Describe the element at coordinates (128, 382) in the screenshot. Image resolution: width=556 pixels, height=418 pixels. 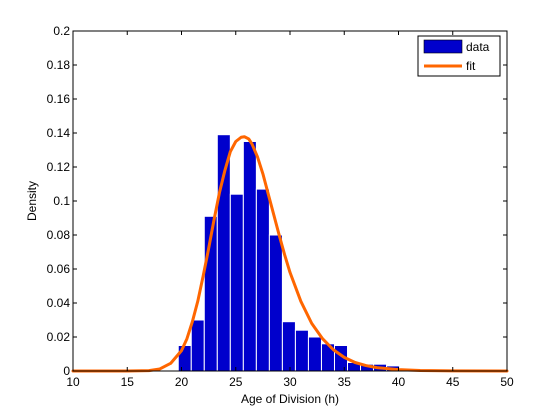
I see `x-tick-label: 15` at that location.